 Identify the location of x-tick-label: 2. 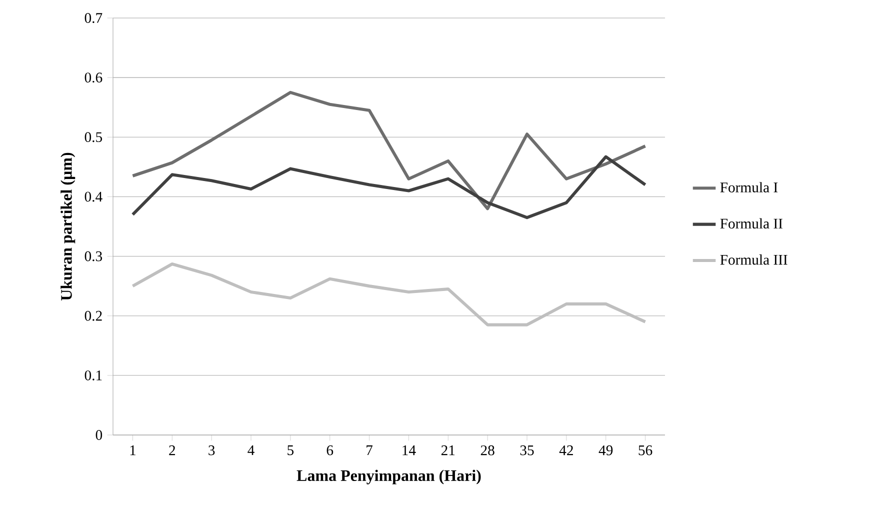
(172, 450).